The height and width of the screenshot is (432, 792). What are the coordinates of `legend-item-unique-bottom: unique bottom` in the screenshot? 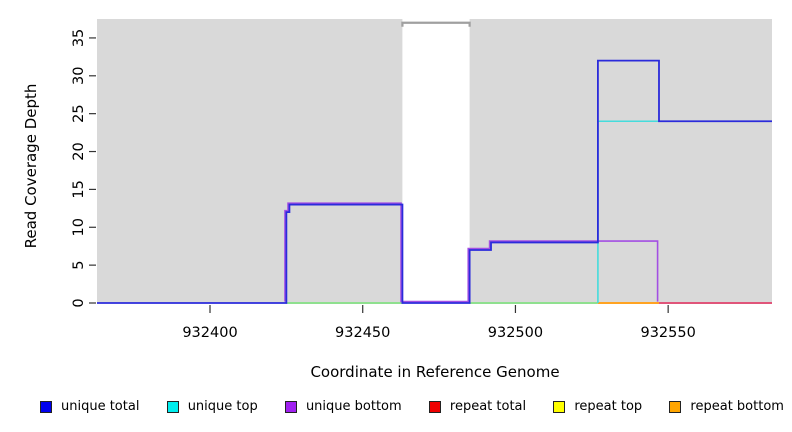 It's located at (343, 406).